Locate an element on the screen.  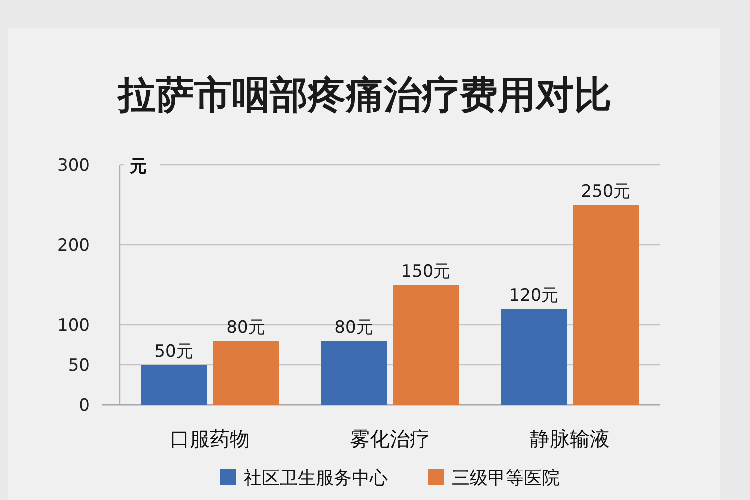
legend-label: 社区卫生服务中心 is located at coordinates (316, 478).